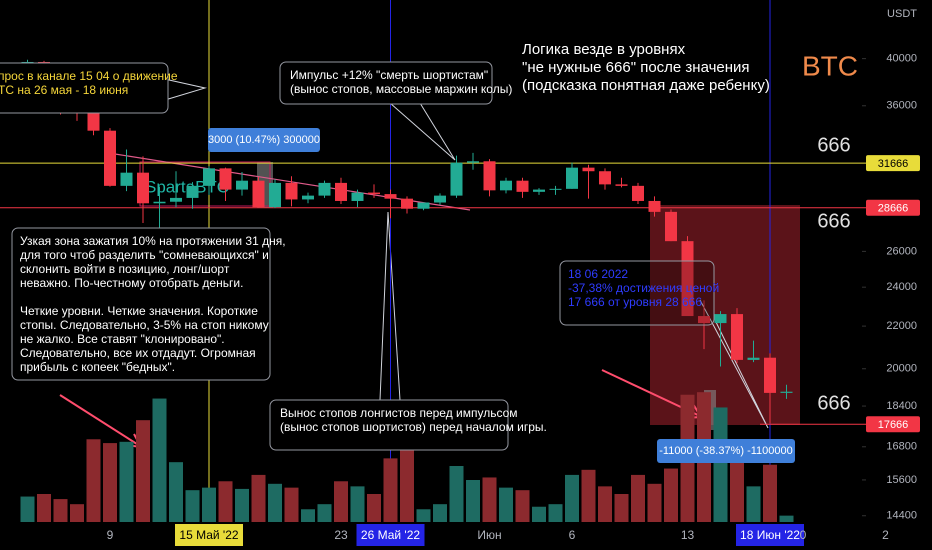  I want to click on x-tick-label: 6, so click(572, 535).